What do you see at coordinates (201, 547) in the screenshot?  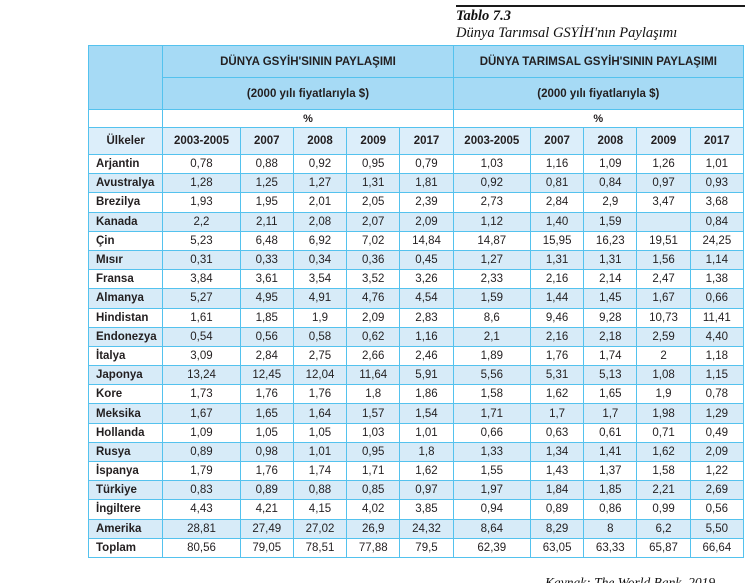 I see `value-cell: 80,56` at bounding box center [201, 547].